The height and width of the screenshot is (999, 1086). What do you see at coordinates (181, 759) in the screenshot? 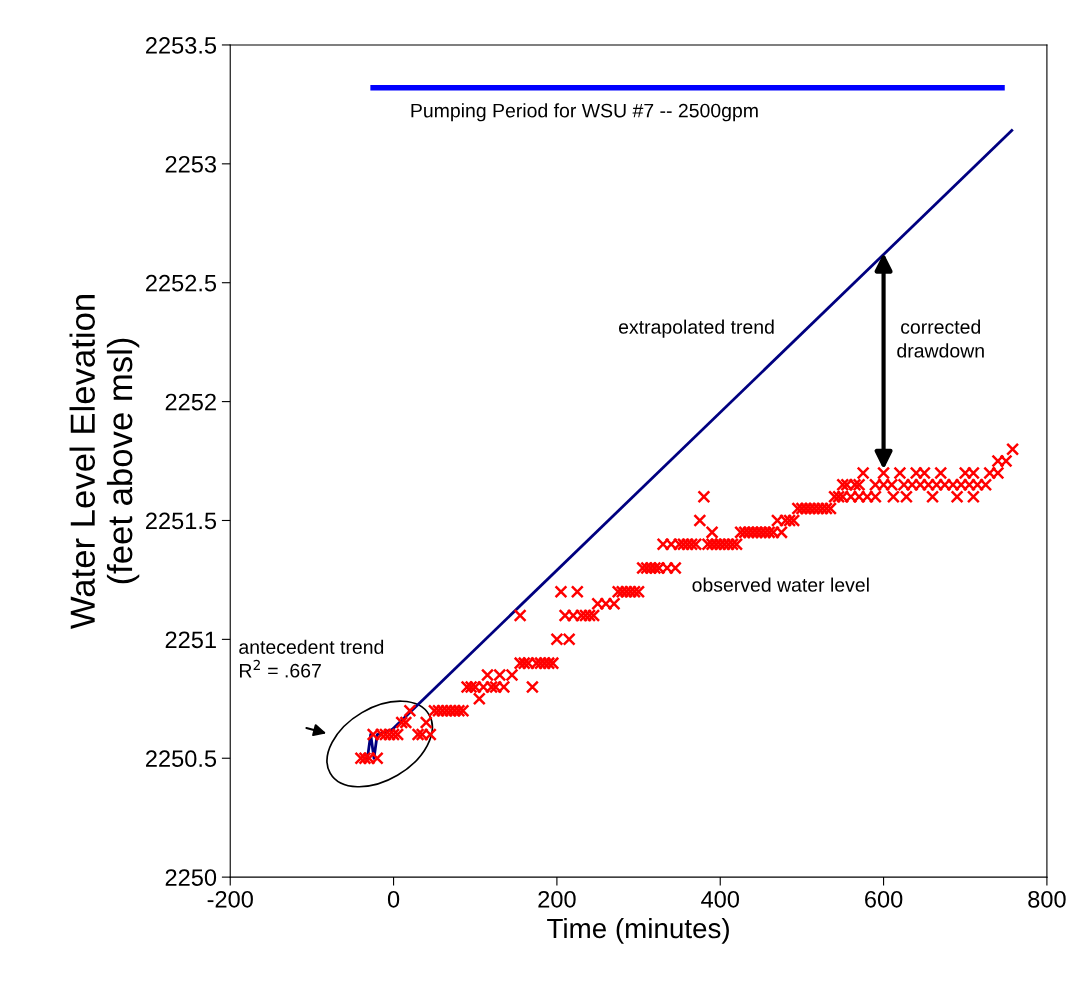
I see `y-tick-label: 2250.5` at bounding box center [181, 759].